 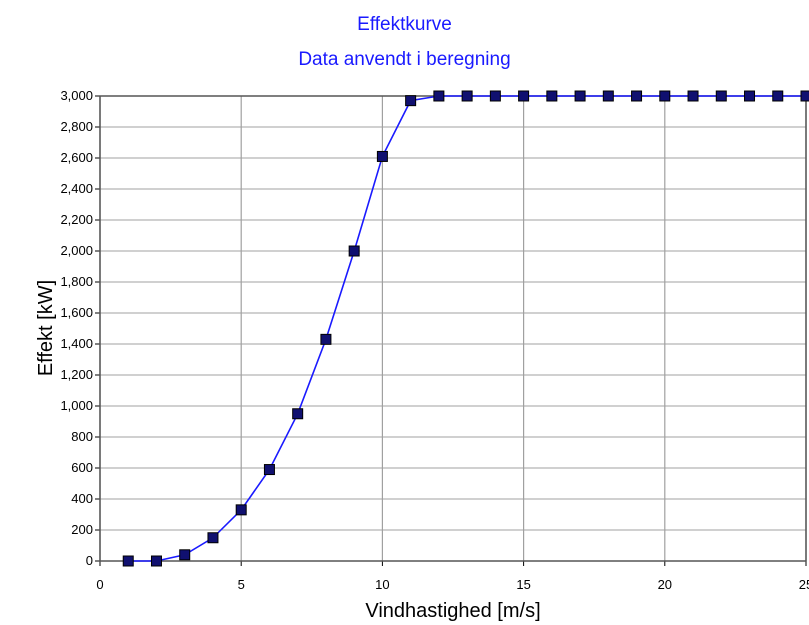 I want to click on y-axis-label: Effekt [kW], so click(x=46, y=328).